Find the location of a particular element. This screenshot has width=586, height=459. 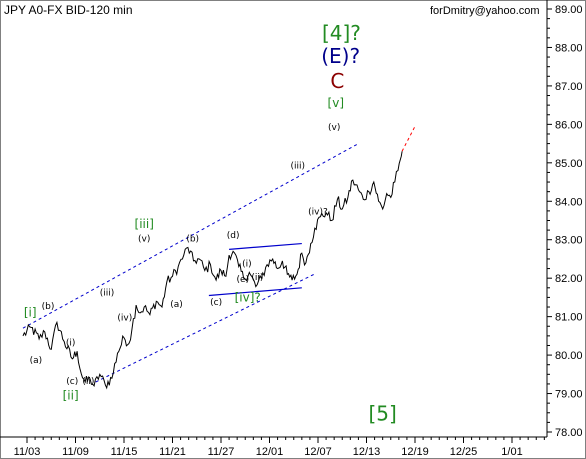

x-tick-label: 12/25 is located at coordinates (464, 452).